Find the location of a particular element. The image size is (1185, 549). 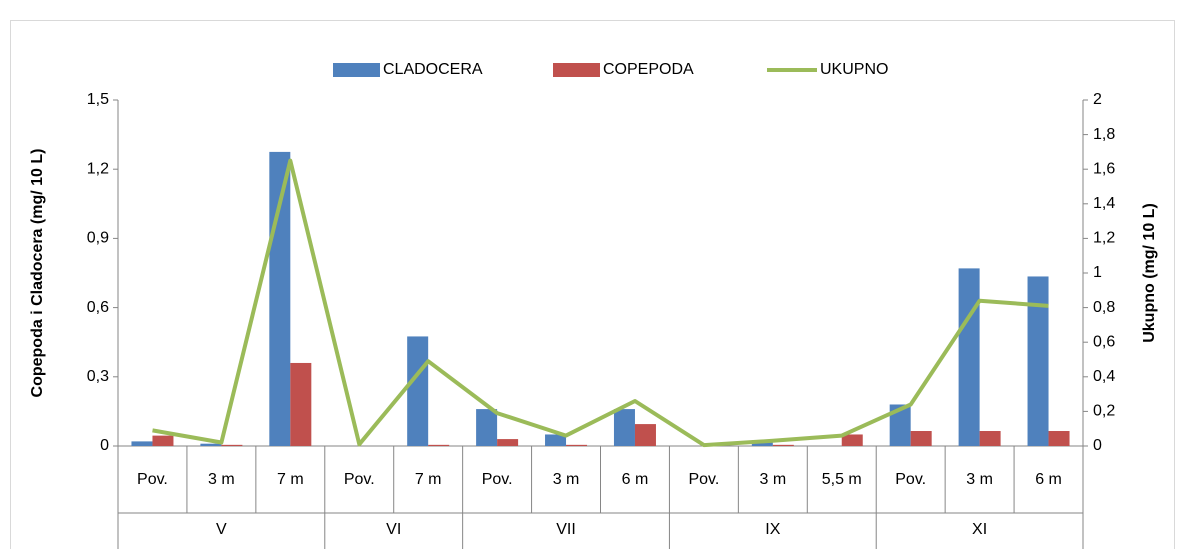

y2-tick-label: 0,6 is located at coordinates (1104, 341).